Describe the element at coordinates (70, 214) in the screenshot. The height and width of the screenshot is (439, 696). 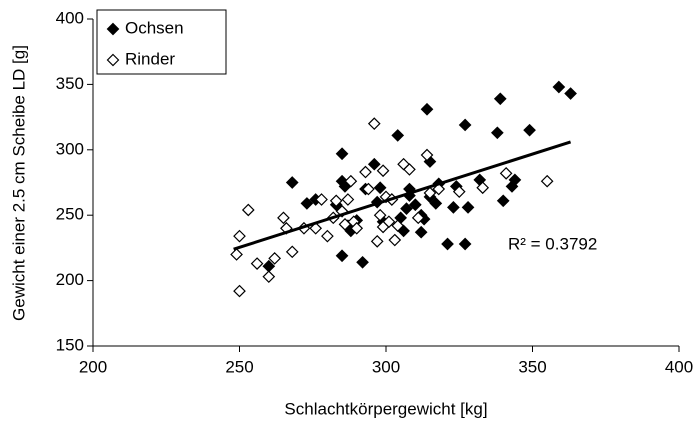
I see `y-tick-label: 250` at that location.